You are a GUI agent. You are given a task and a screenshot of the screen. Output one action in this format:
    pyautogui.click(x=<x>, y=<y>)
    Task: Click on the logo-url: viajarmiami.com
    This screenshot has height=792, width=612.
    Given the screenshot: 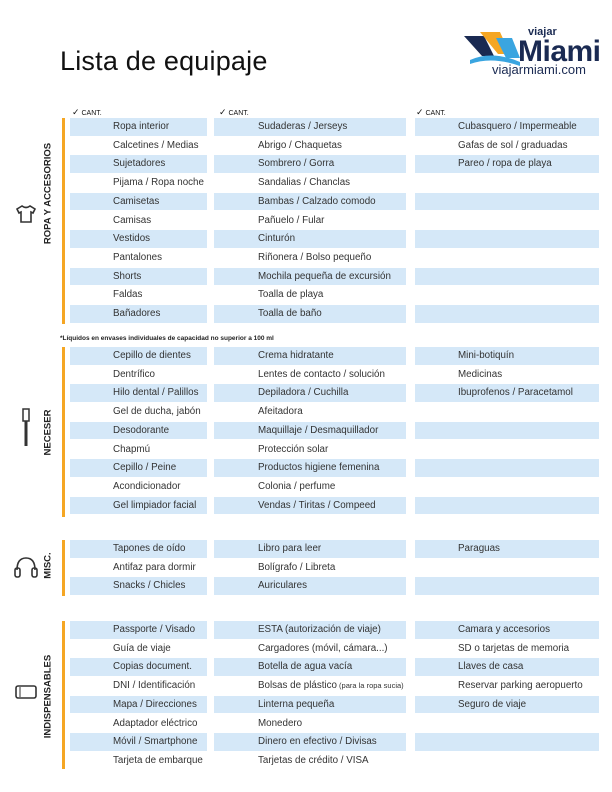 What is the action you would take?
    pyautogui.click(x=539, y=69)
    